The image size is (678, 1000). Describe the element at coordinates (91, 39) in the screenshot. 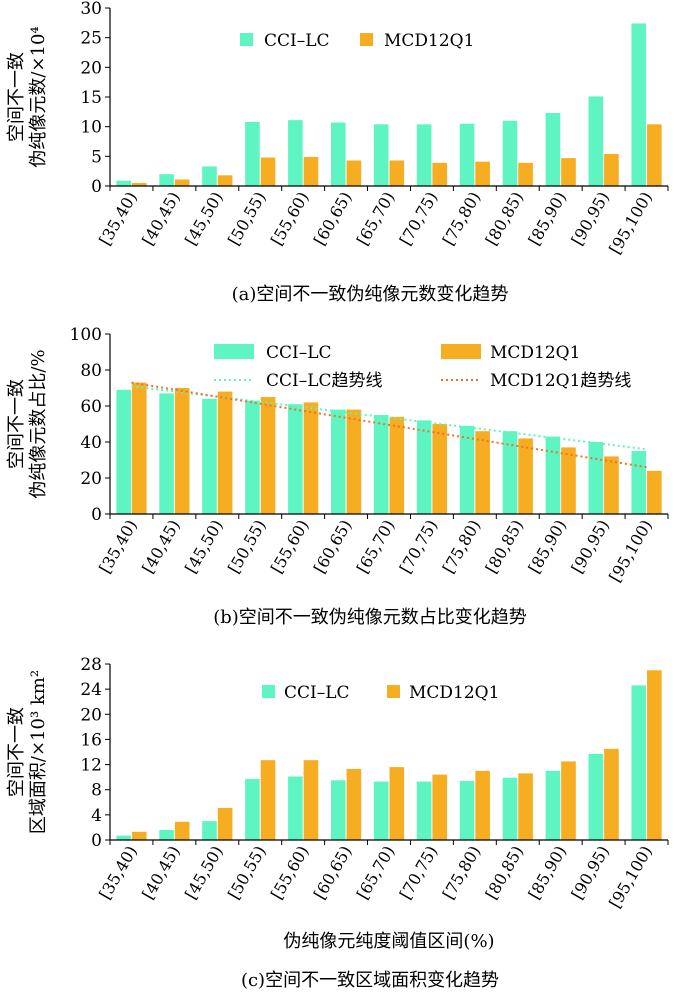

I see `y-tick-label-a-5: 25` at that location.